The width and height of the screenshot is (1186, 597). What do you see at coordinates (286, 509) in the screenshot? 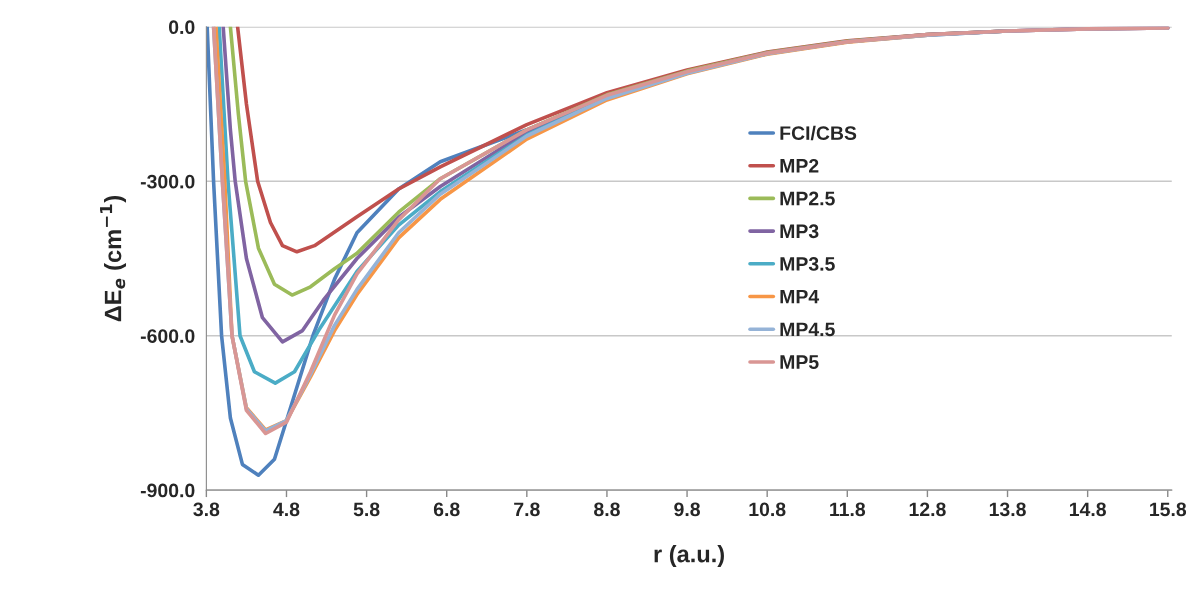
I see `x-tick-label: 4.8` at bounding box center [286, 509].